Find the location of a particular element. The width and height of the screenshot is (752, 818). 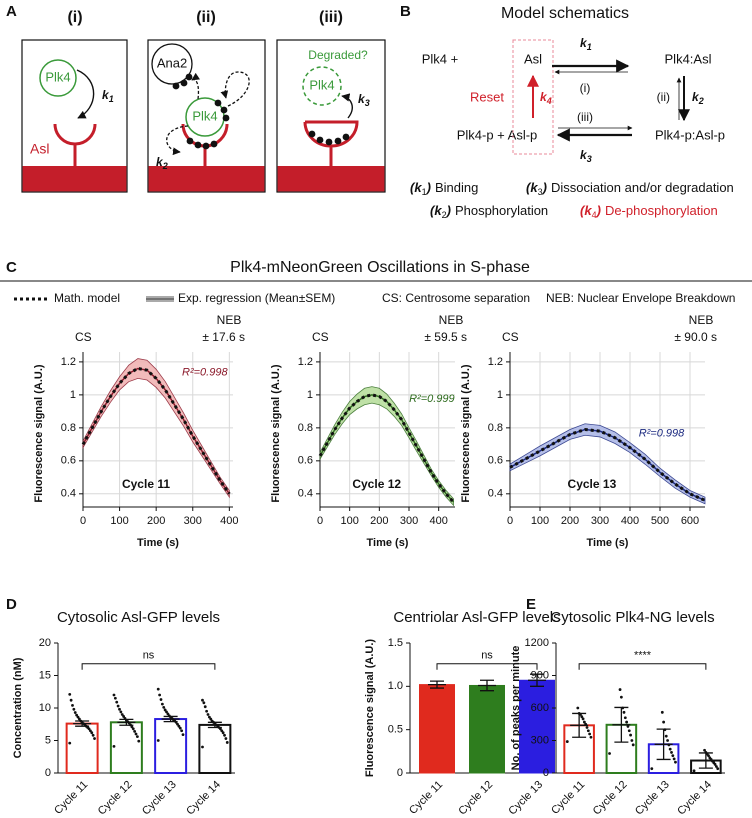

step-label: (ii) is located at coordinates (206, 17).